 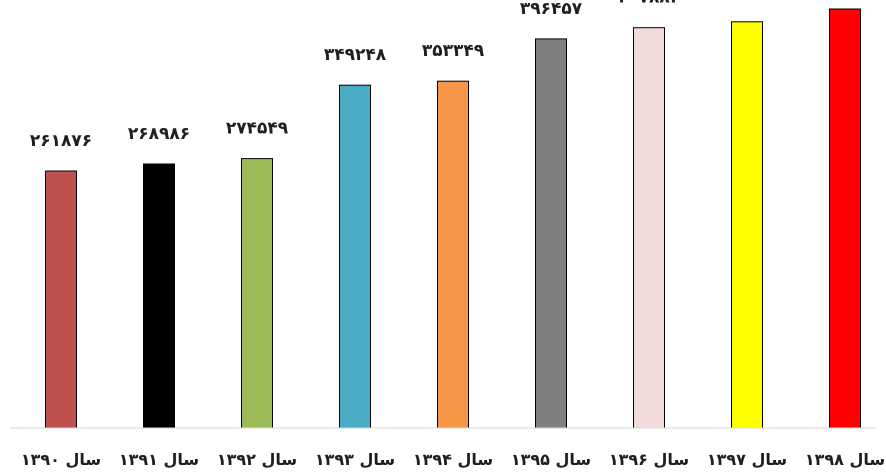 I want to click on data-label: ۴۰۷۸۸۴, so click(x=649, y=4).